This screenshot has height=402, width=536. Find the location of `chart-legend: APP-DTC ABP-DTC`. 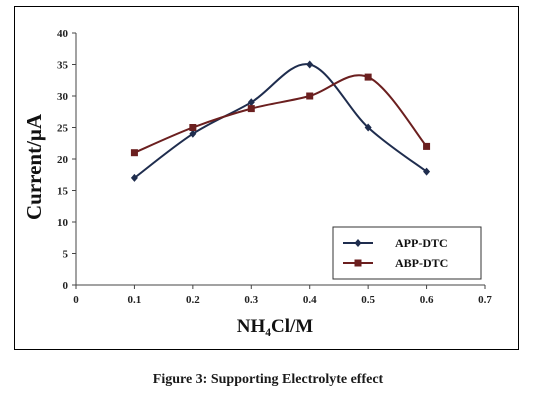

chart-legend: APP-DTC ABP-DTC is located at coordinates (407, 253).